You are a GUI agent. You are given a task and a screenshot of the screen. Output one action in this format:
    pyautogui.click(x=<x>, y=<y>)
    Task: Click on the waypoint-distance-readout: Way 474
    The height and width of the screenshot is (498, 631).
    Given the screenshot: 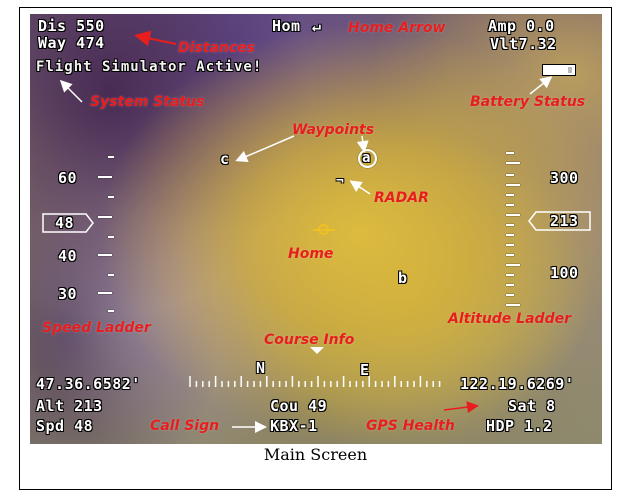 What is the action you would take?
    pyautogui.click(x=71, y=43)
    